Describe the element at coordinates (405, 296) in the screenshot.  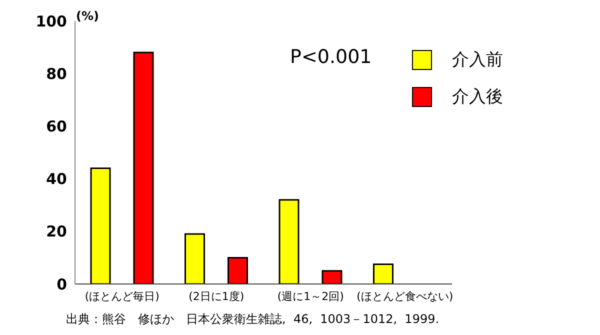
I see `x-tick-label: (ほとんど食べない)` at that location.